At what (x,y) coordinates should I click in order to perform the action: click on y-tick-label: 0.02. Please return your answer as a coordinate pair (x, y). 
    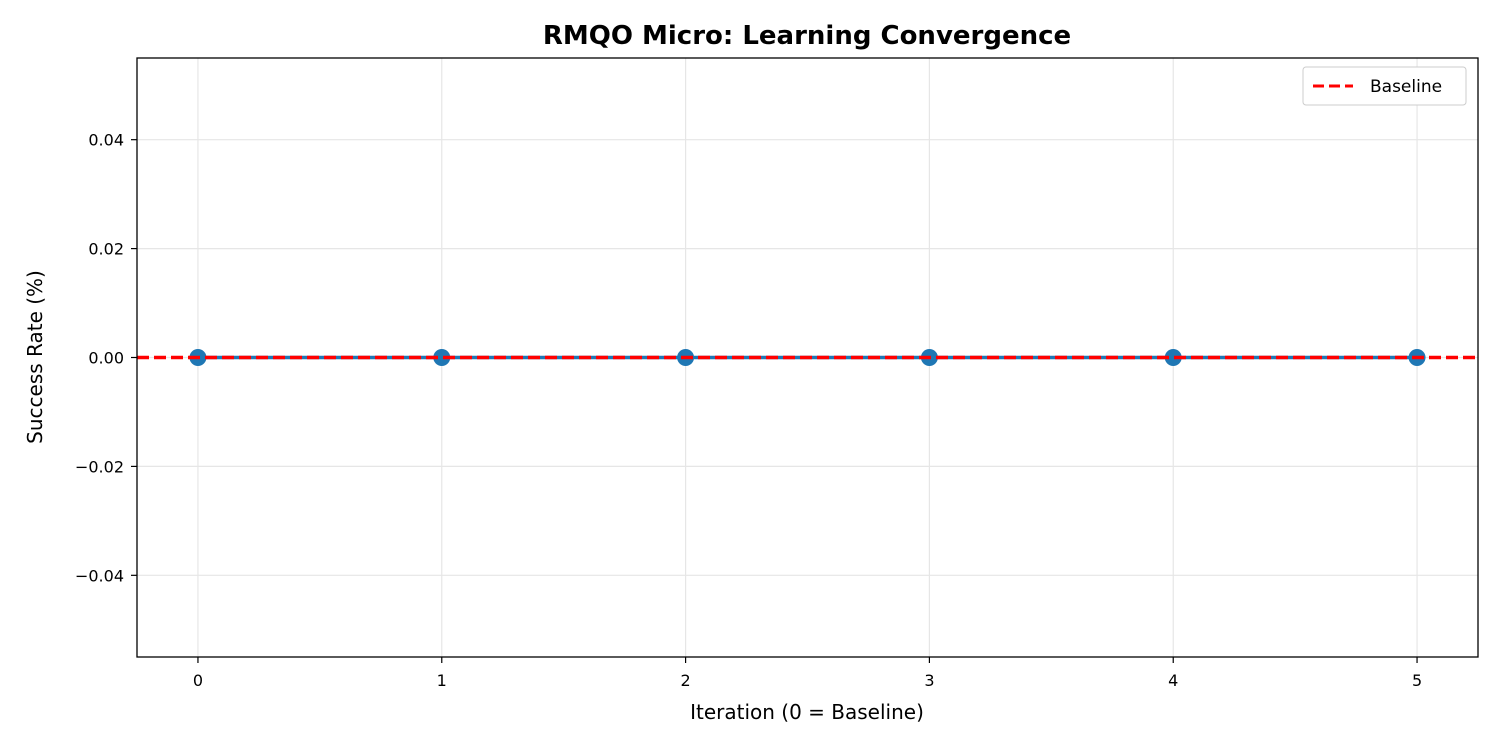
    Looking at the image, I should click on (106, 249).